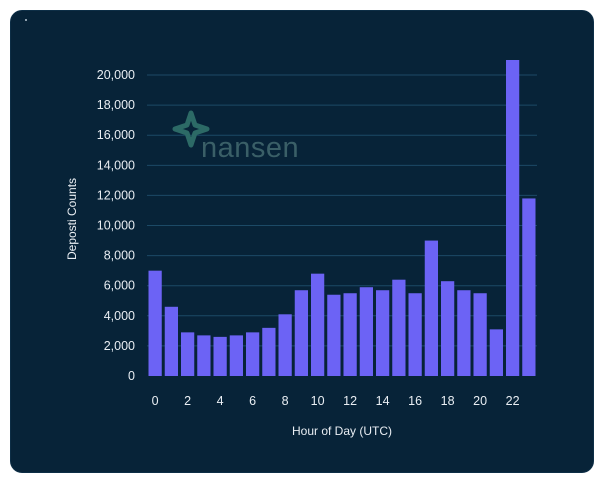  What do you see at coordinates (131, 376) in the screenshot?
I see `y-tick-label: 0` at bounding box center [131, 376].